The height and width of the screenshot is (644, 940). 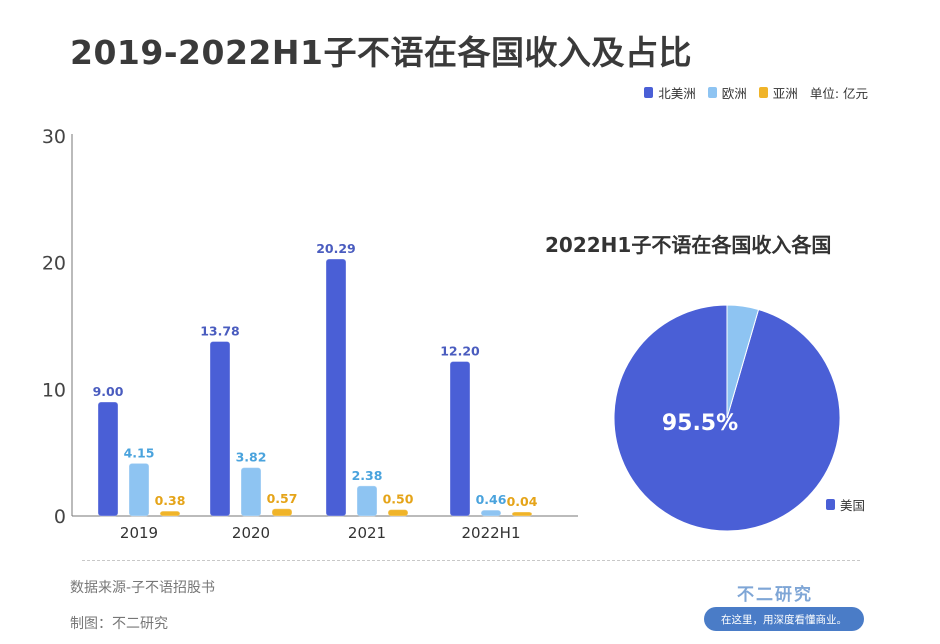 I want to click on bar-value-label: 0.57, so click(x=282, y=498).